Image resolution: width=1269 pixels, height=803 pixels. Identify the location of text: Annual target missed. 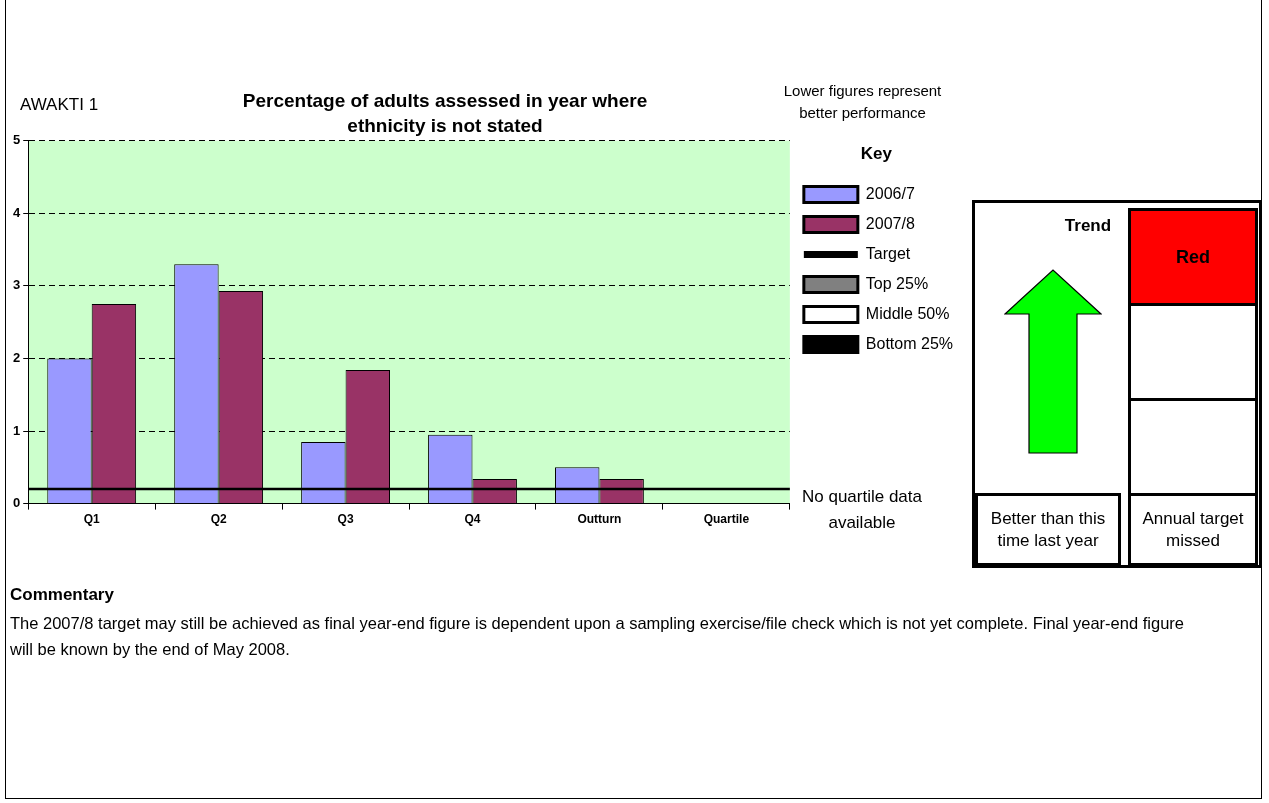
(1193, 529).